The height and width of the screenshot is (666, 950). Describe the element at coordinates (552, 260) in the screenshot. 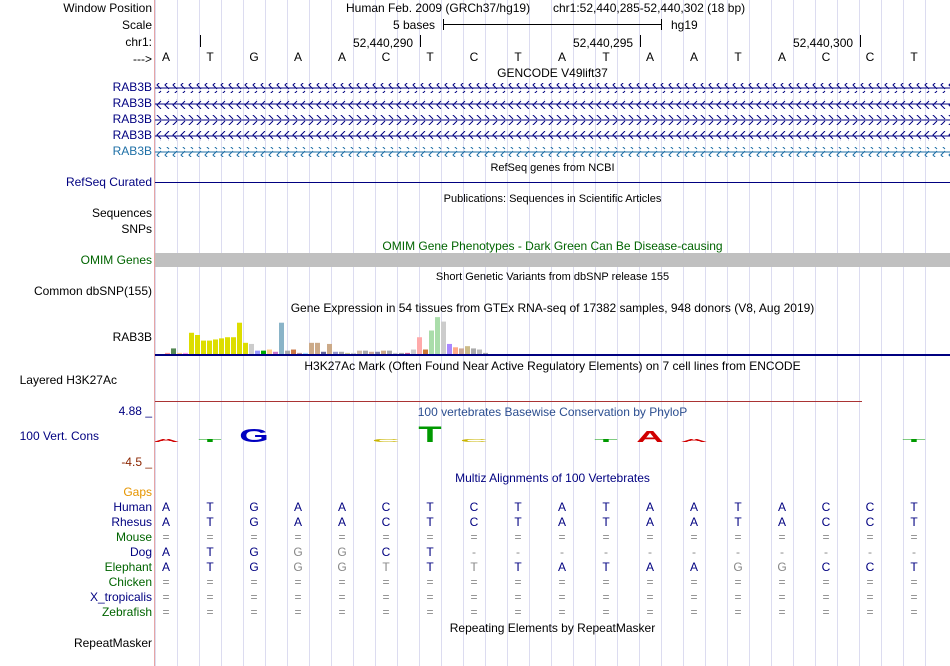

I see `omim-gene-bar` at that location.